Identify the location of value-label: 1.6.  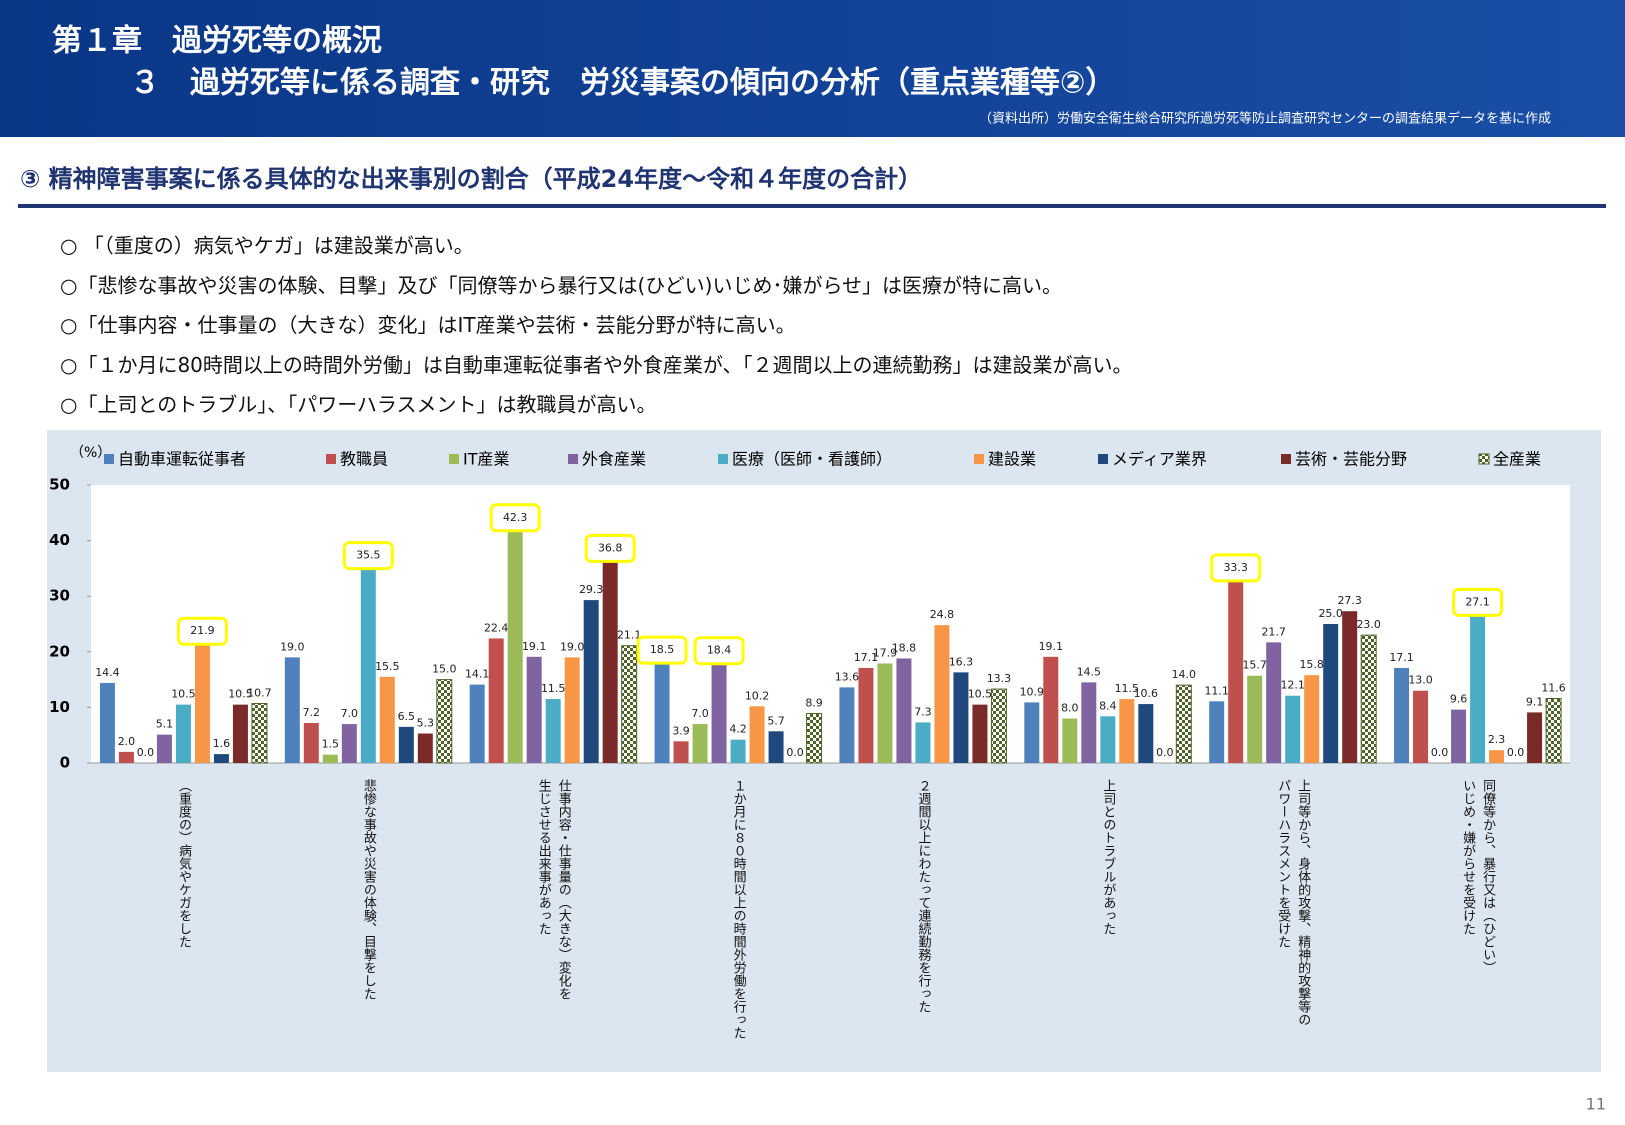
(222, 743).